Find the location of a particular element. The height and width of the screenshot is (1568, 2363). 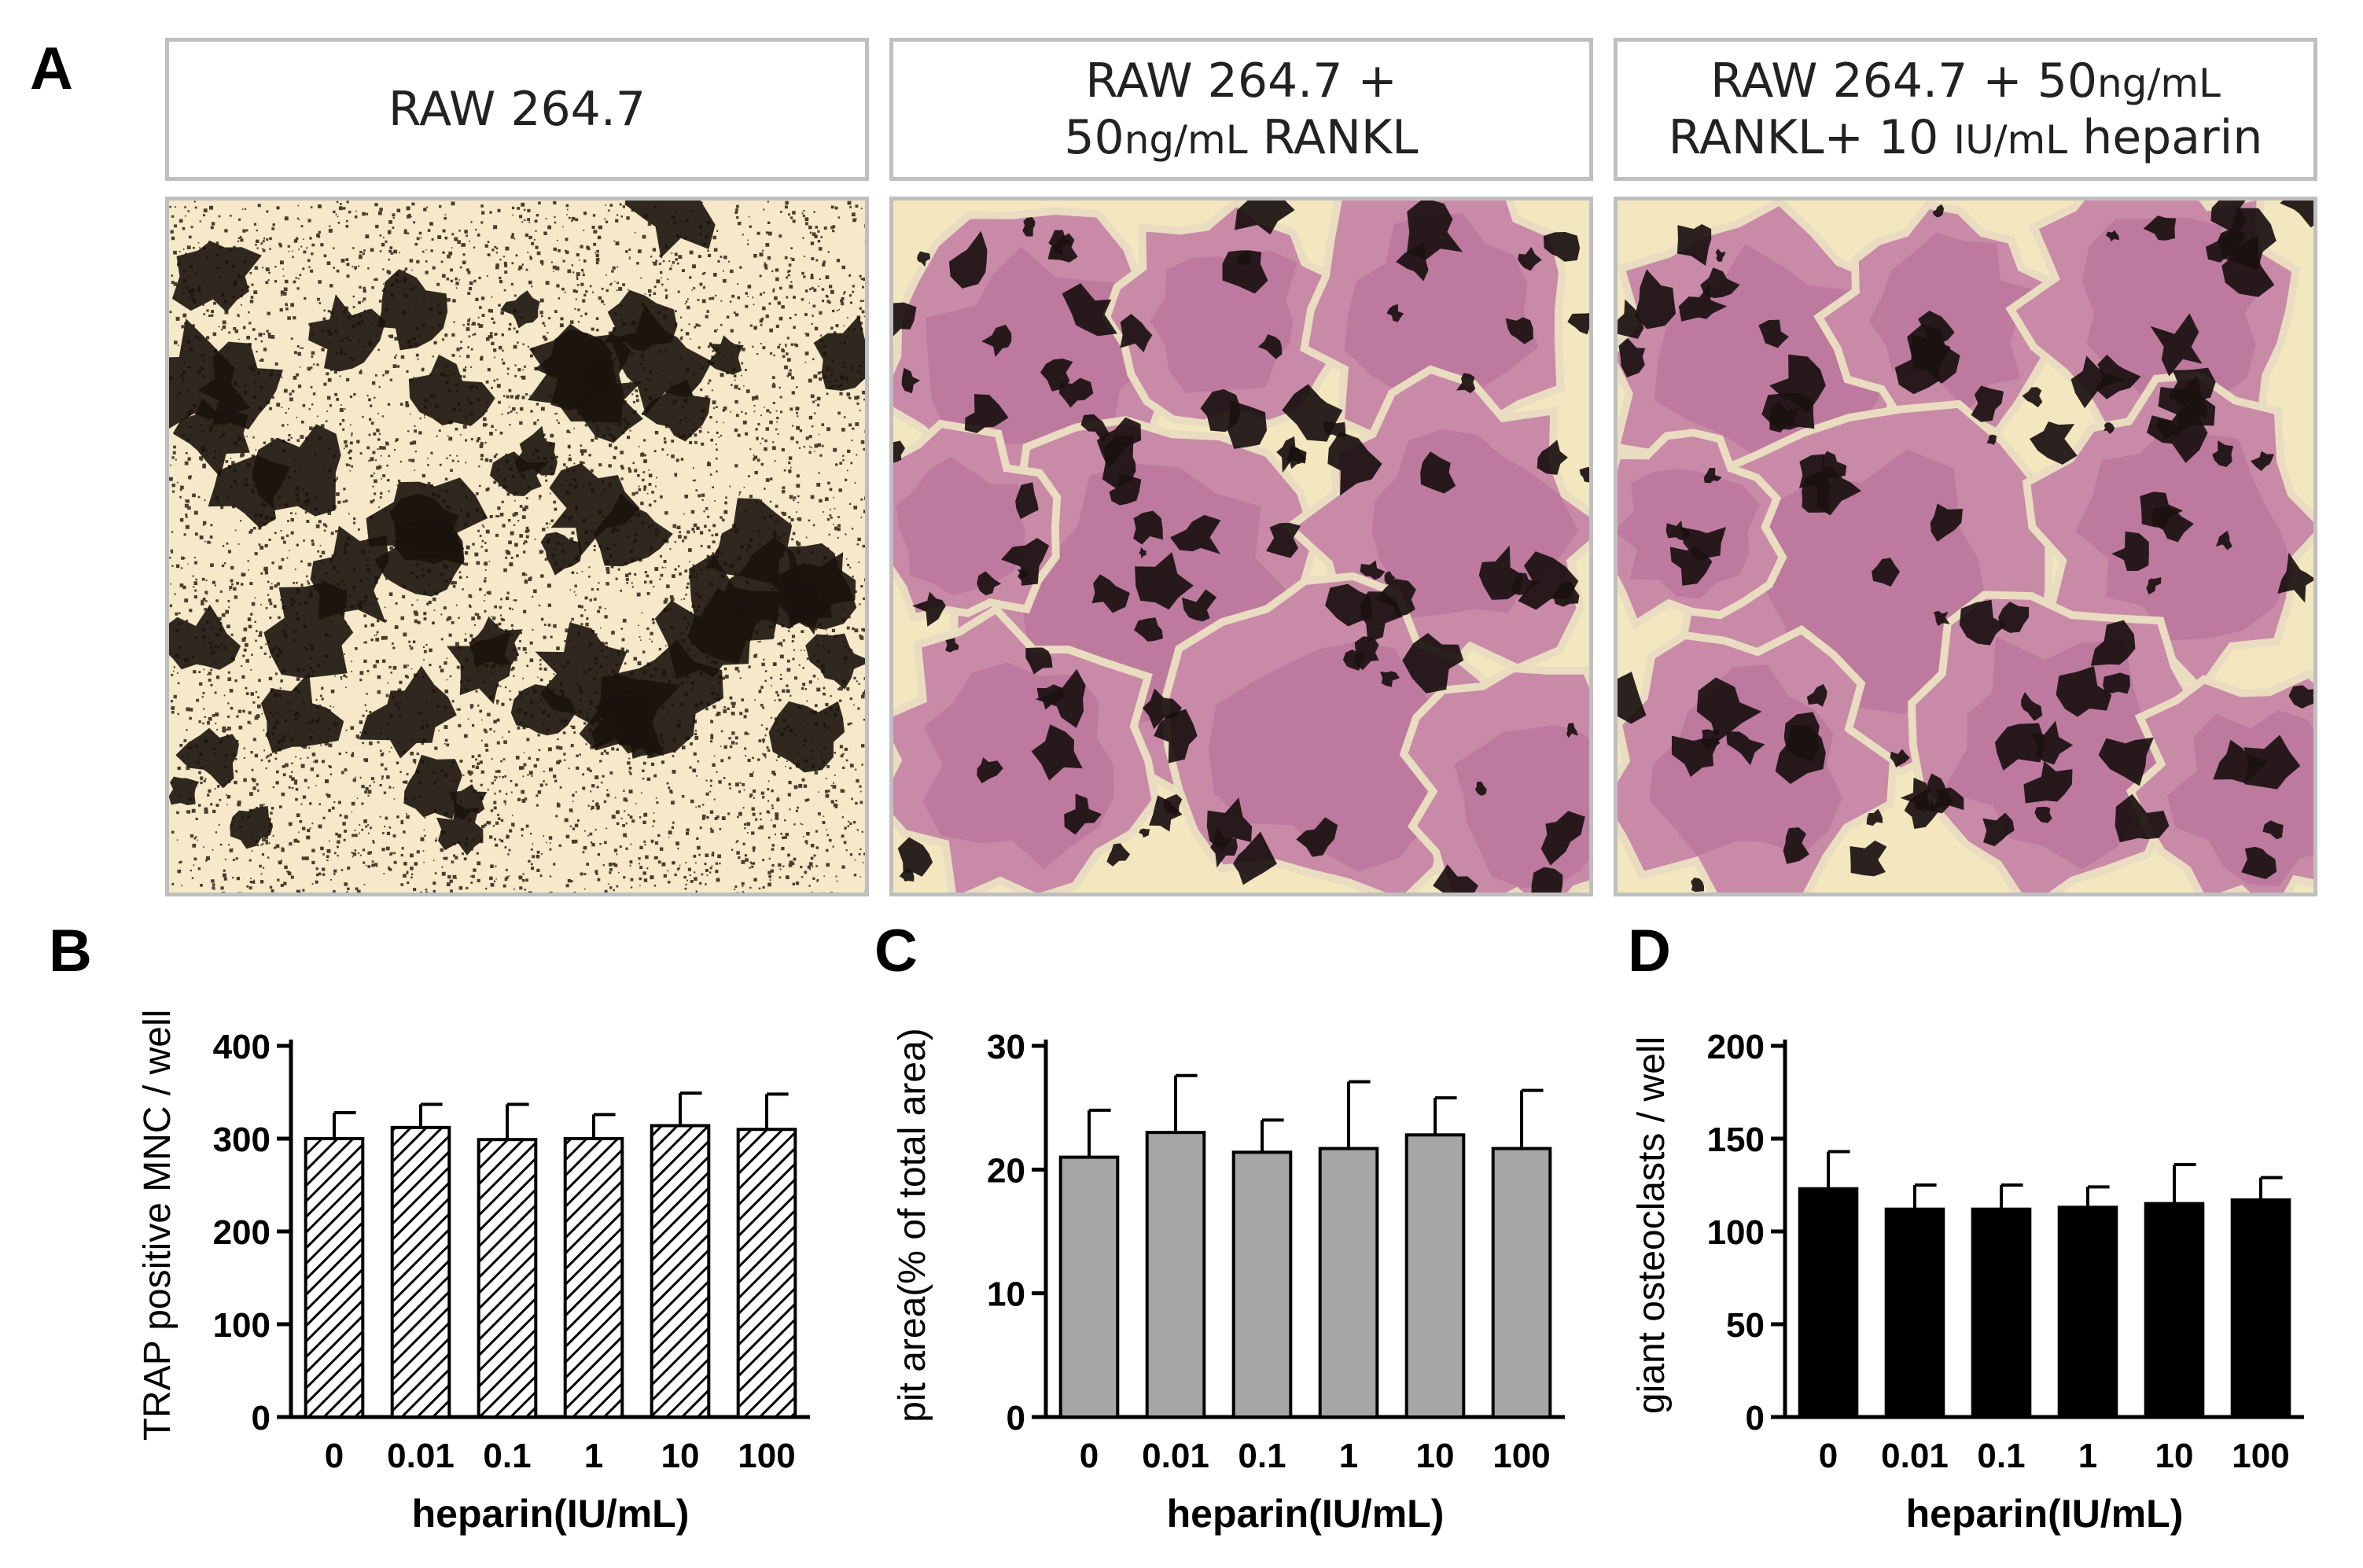

chart-c-xtick-label: 10 is located at coordinates (1436, 1456).